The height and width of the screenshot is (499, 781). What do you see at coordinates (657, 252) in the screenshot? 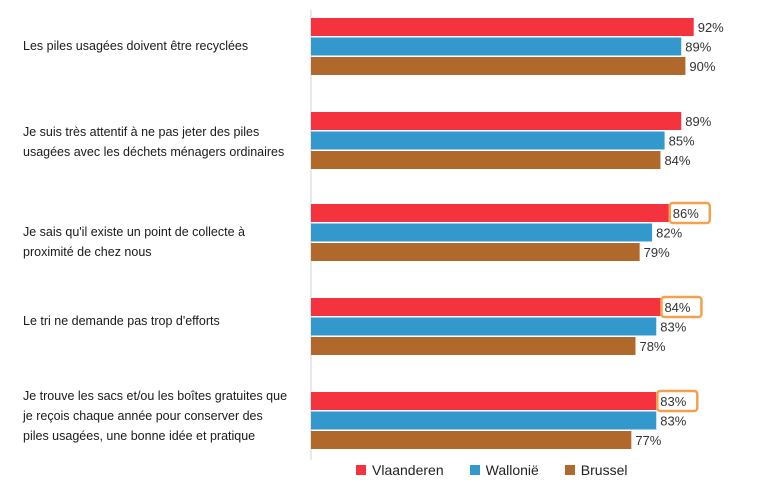
I see `data-label: 79%` at bounding box center [657, 252].